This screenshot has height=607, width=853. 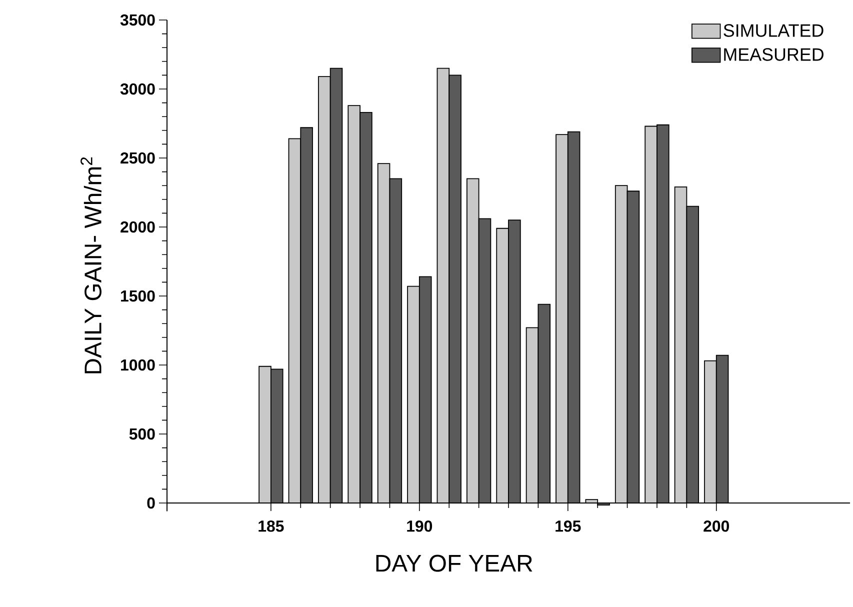 I want to click on y-axis-title: DAILY GAIN- Wh/m$^{2}$, so click(x=91, y=265).